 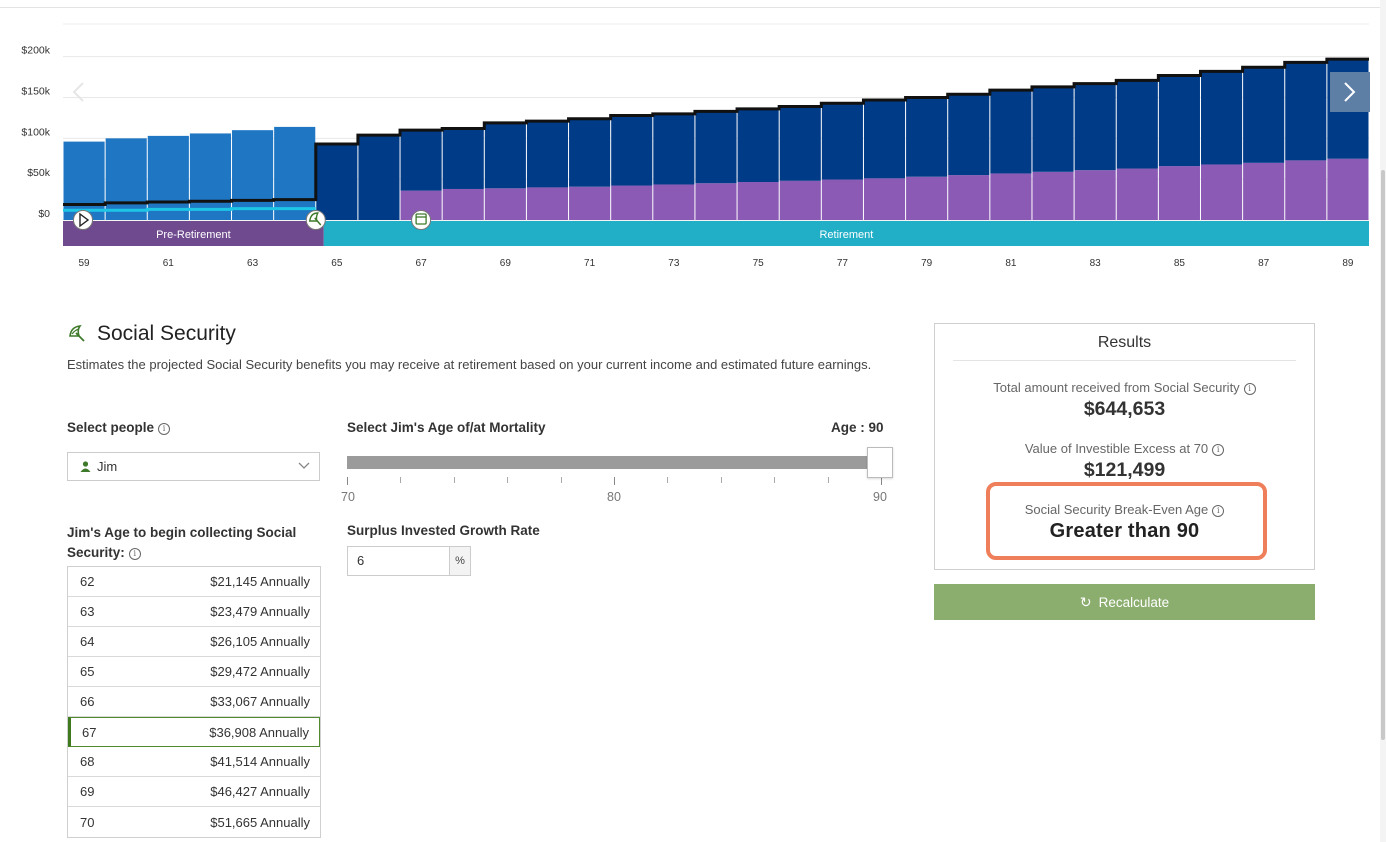 I want to click on results-title: Results, so click(x=1124, y=342).